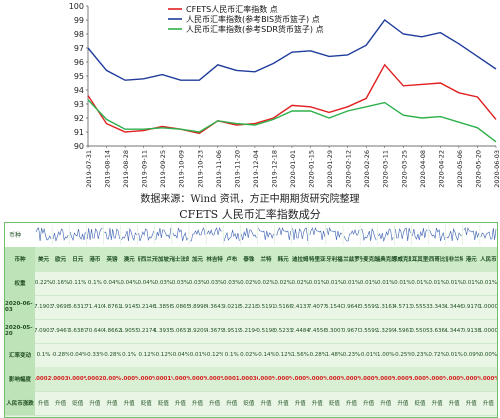 Image resolution: width=500 pixels, height=418 pixels. I want to click on x-tick-label: 2020-04-08, so click(423, 169).